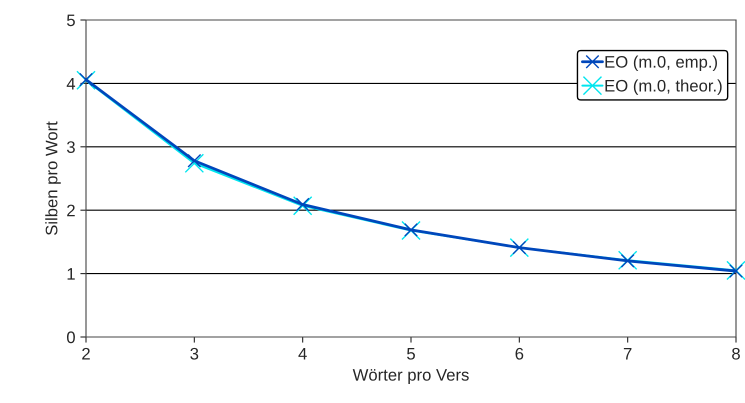  I want to click on y-tick-label: 2, so click(71, 210).